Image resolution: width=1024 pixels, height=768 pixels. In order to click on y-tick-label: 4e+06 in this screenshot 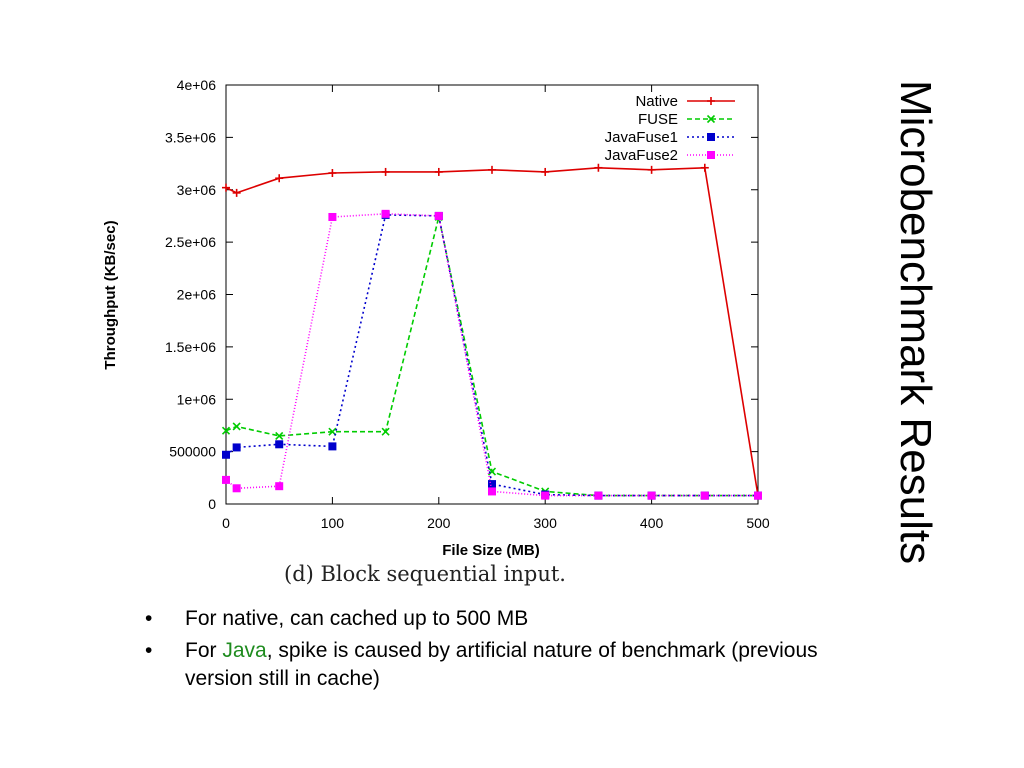, I will do `click(197, 85)`.